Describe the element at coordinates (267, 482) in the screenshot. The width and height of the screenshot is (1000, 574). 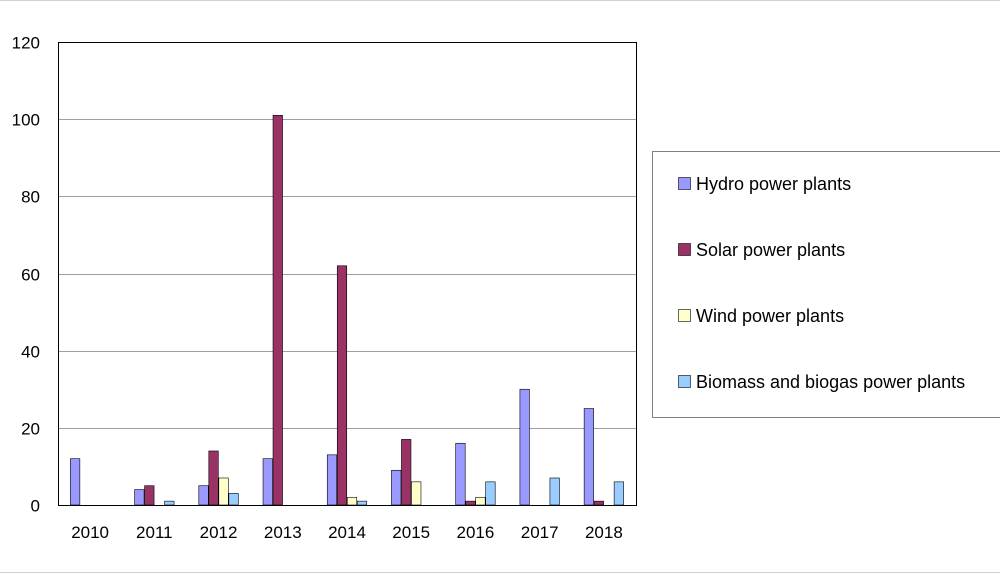
I see `bar-hydro-power-plants-2013` at that location.